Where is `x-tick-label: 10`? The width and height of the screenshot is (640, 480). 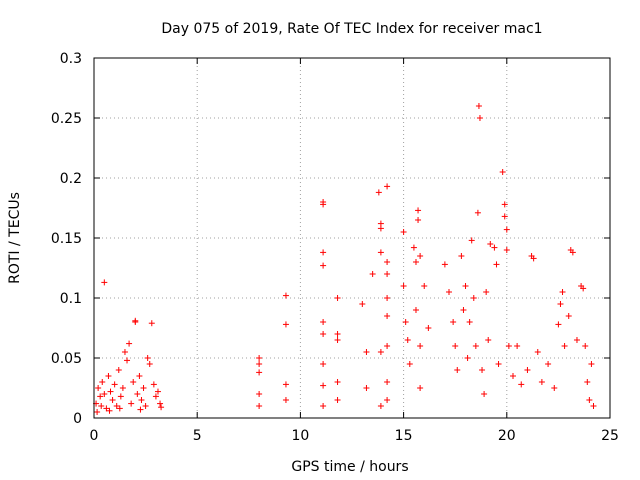
x-tick-label: 10 is located at coordinates (300, 436).